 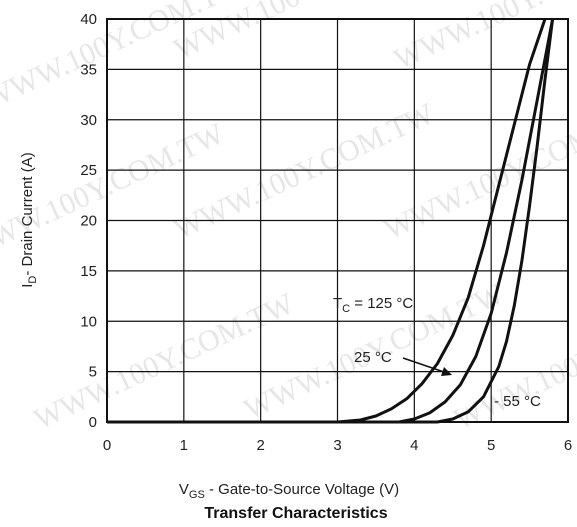 What do you see at coordinates (517, 401) in the screenshot?
I see `label-minus-55c: - 55 °C` at bounding box center [517, 401].